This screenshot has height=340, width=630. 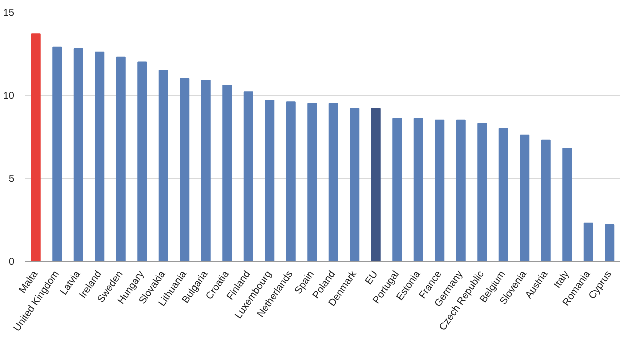 I want to click on y-tick-label: 0, so click(x=11, y=262).